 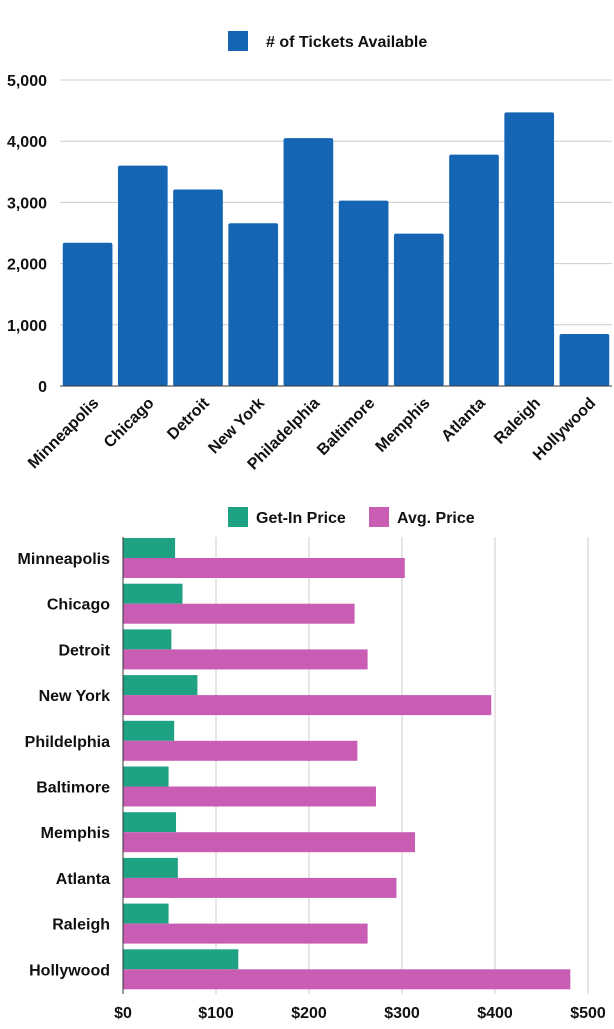 I want to click on y-tick-label: 5,000, so click(x=27, y=81).